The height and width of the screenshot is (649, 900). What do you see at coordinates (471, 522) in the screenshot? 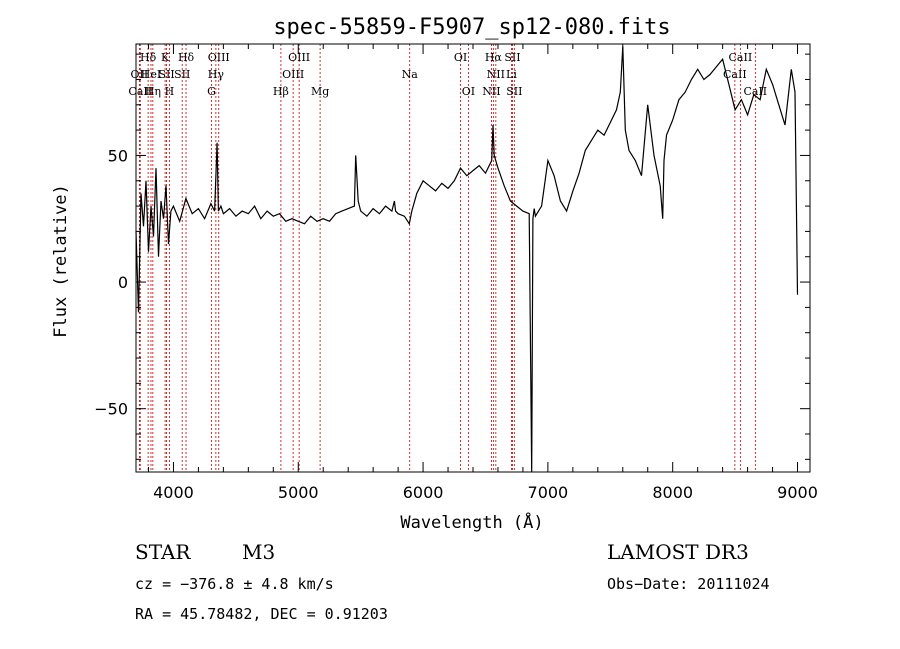
I see `x-axis-label: Wavelength (Å)` at bounding box center [471, 522].